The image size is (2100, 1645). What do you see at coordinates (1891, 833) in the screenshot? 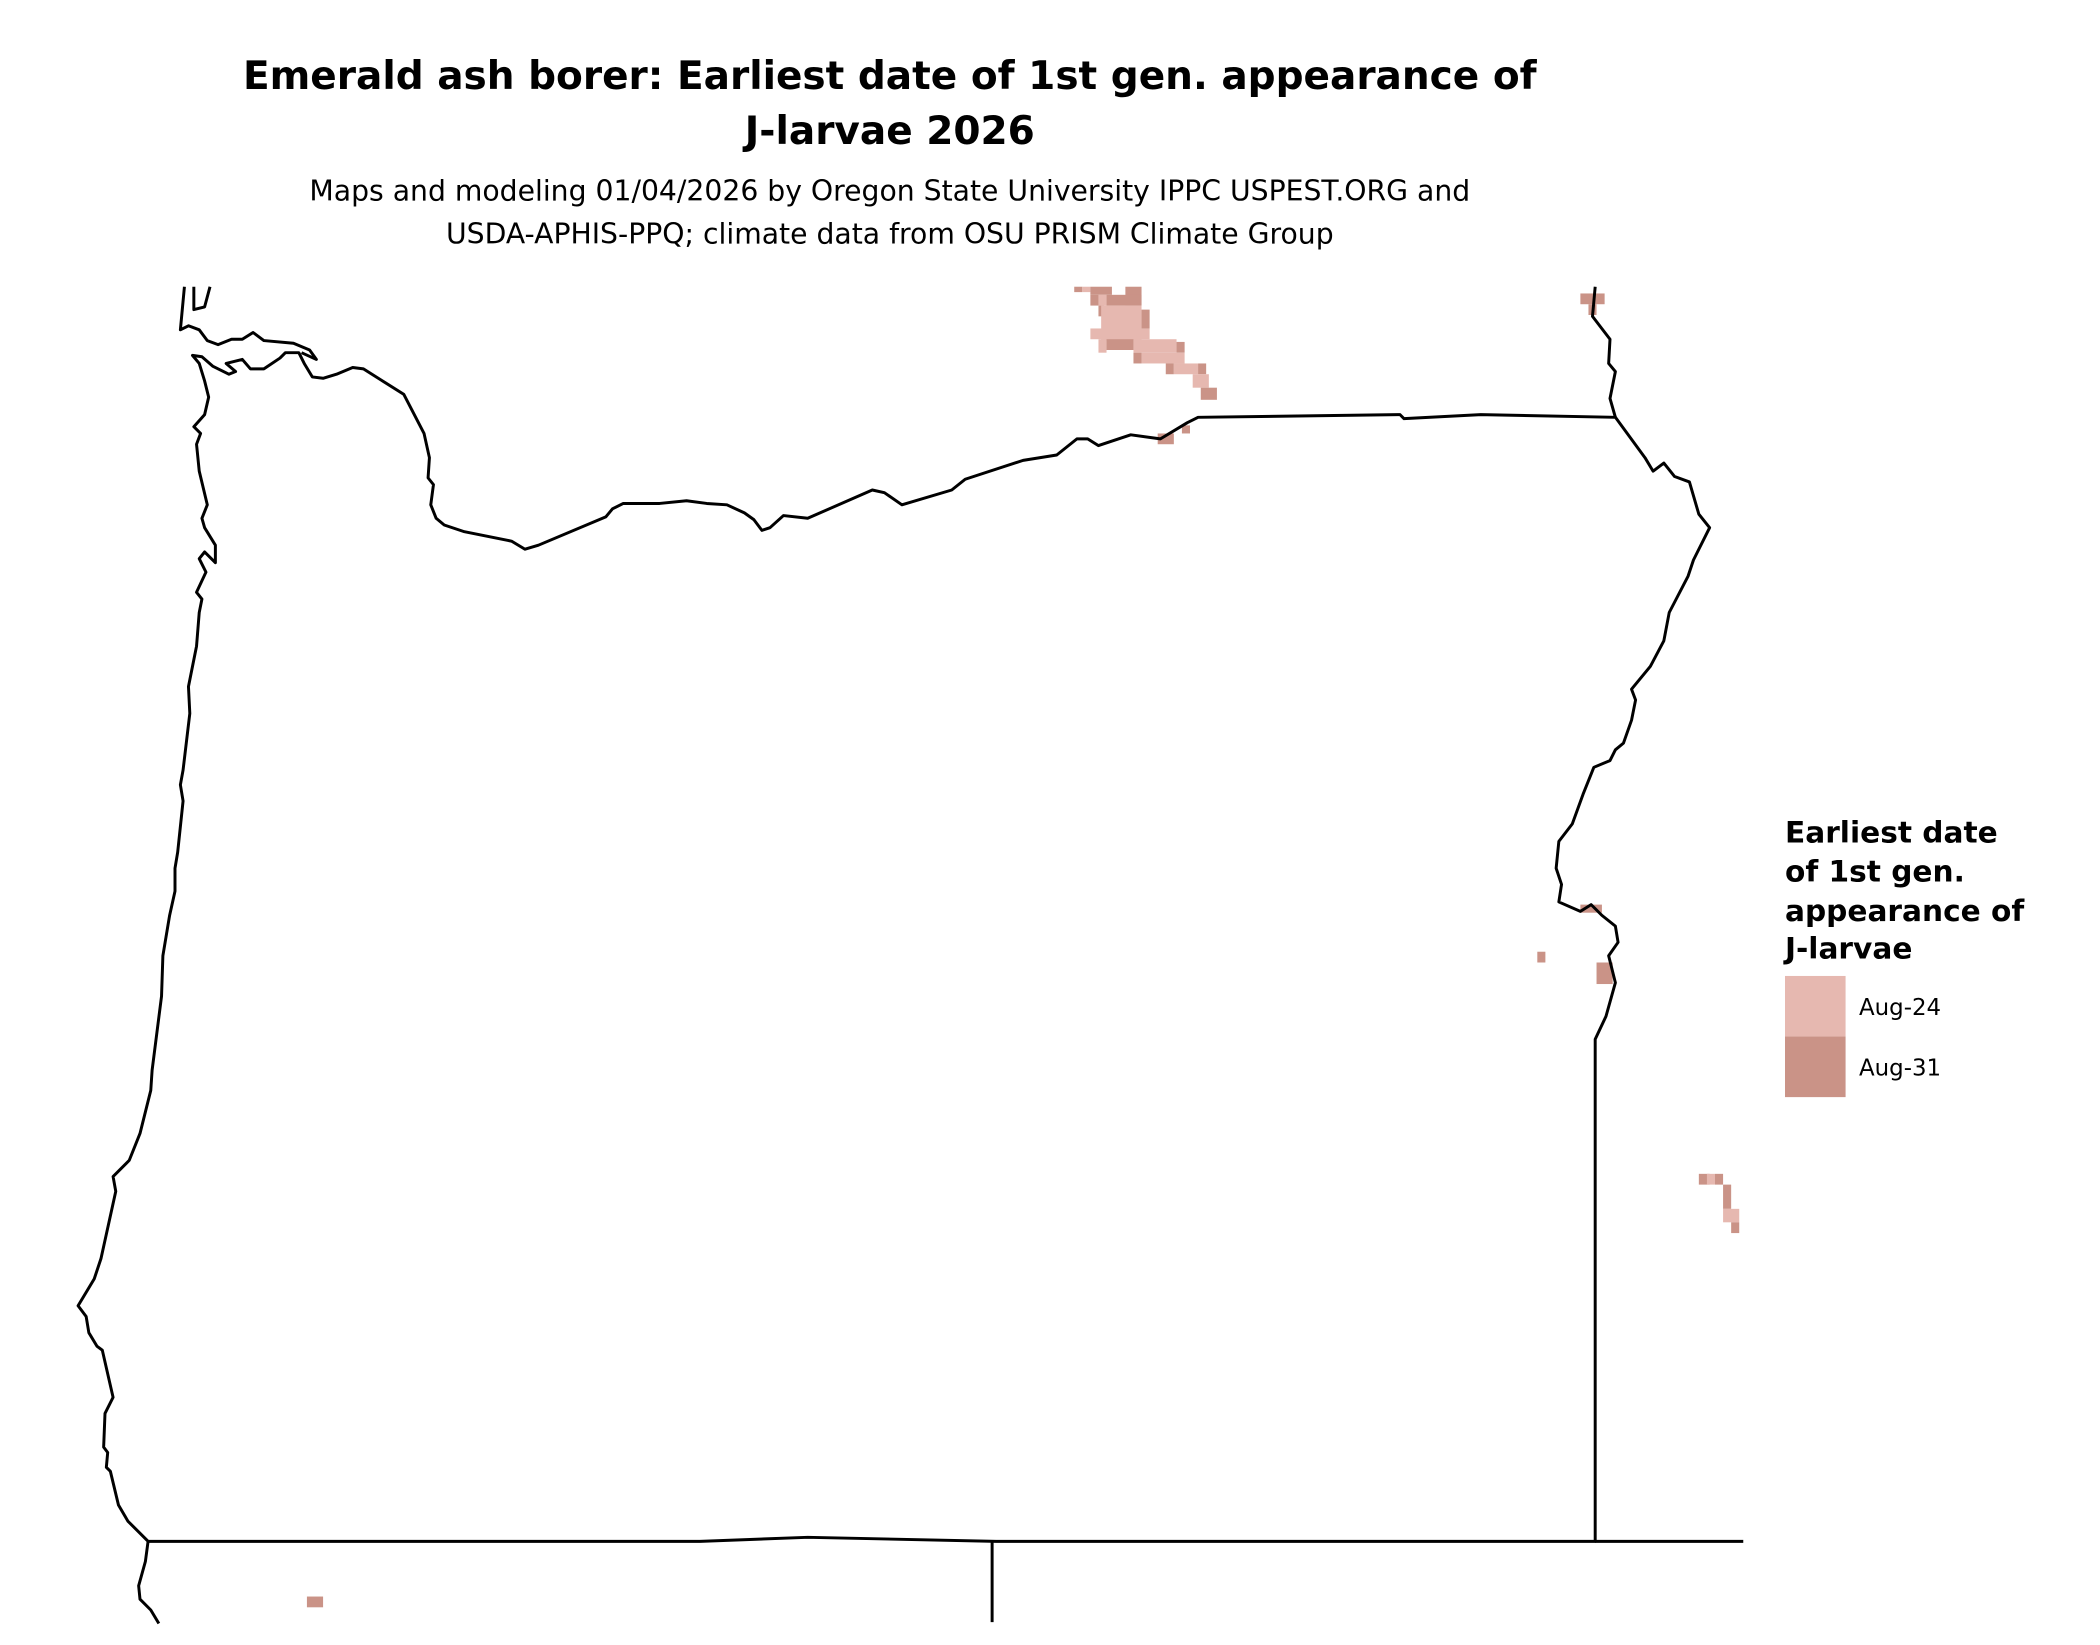
I see `legend-title-line-1: Earliest date` at bounding box center [1891, 833].